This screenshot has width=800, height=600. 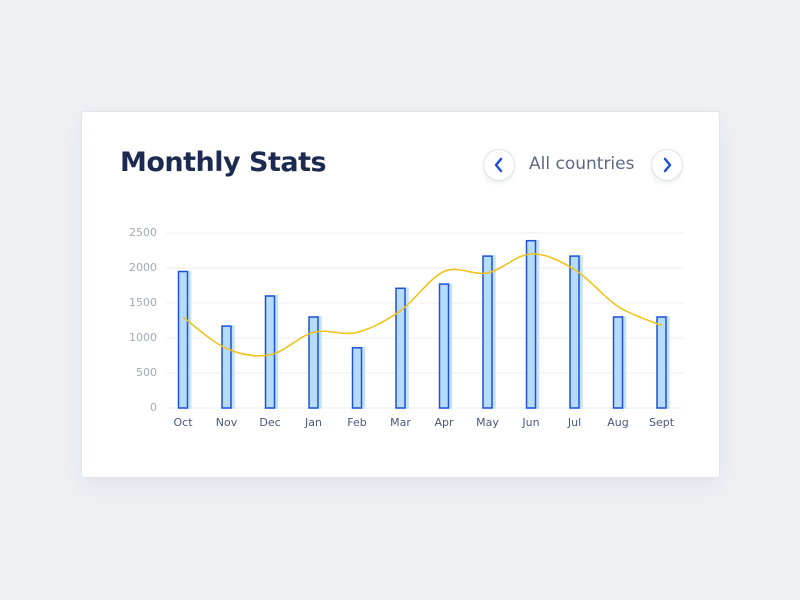 I want to click on x-tick-label: Sept, so click(x=662, y=422).